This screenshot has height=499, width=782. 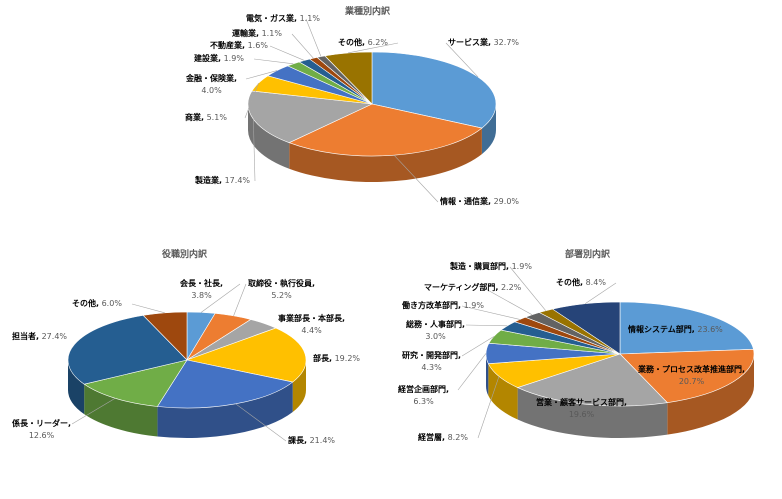 What do you see at coordinates (211, 85) in the screenshot?
I see `data-label: 金融・保険業, 4.0%` at bounding box center [211, 85].